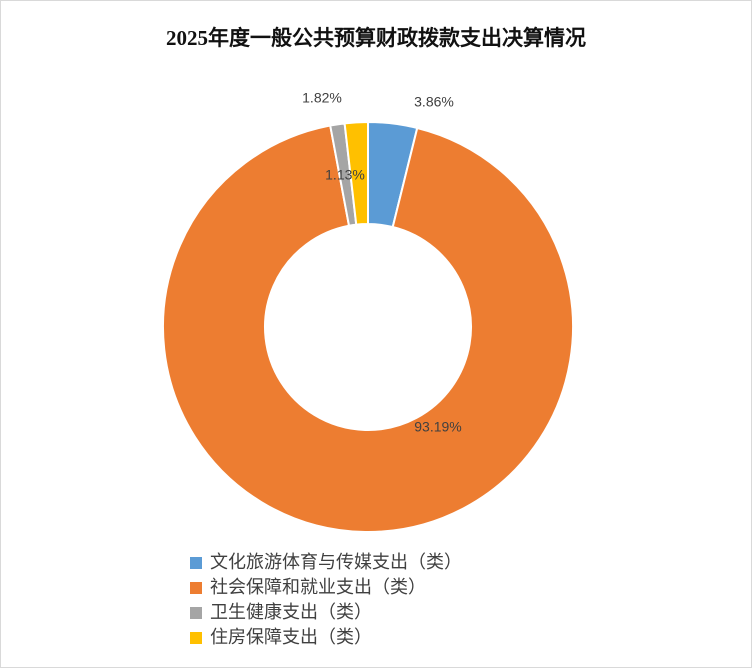 The width and height of the screenshot is (752, 668). I want to click on data-label: 1.82%, so click(322, 98).